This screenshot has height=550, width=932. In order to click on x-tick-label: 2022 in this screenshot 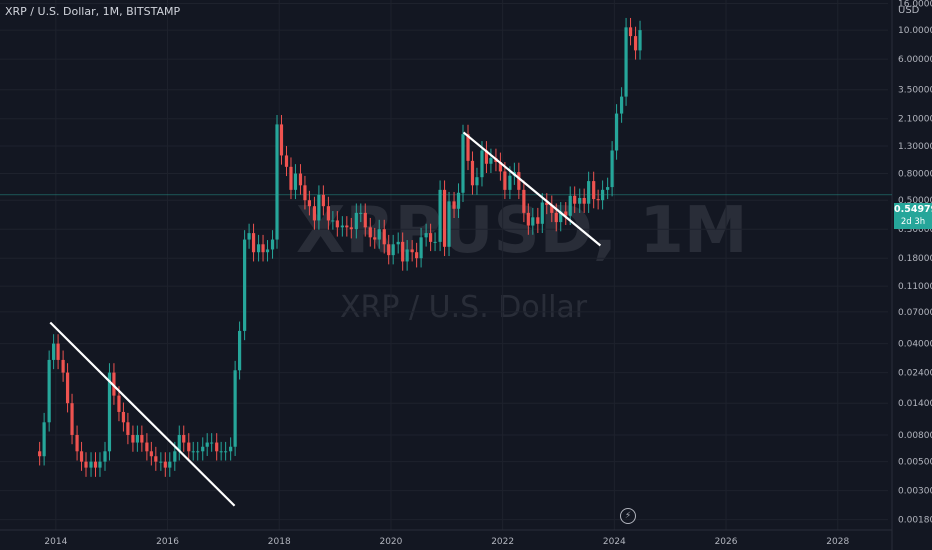, I will do `click(502, 542)`.